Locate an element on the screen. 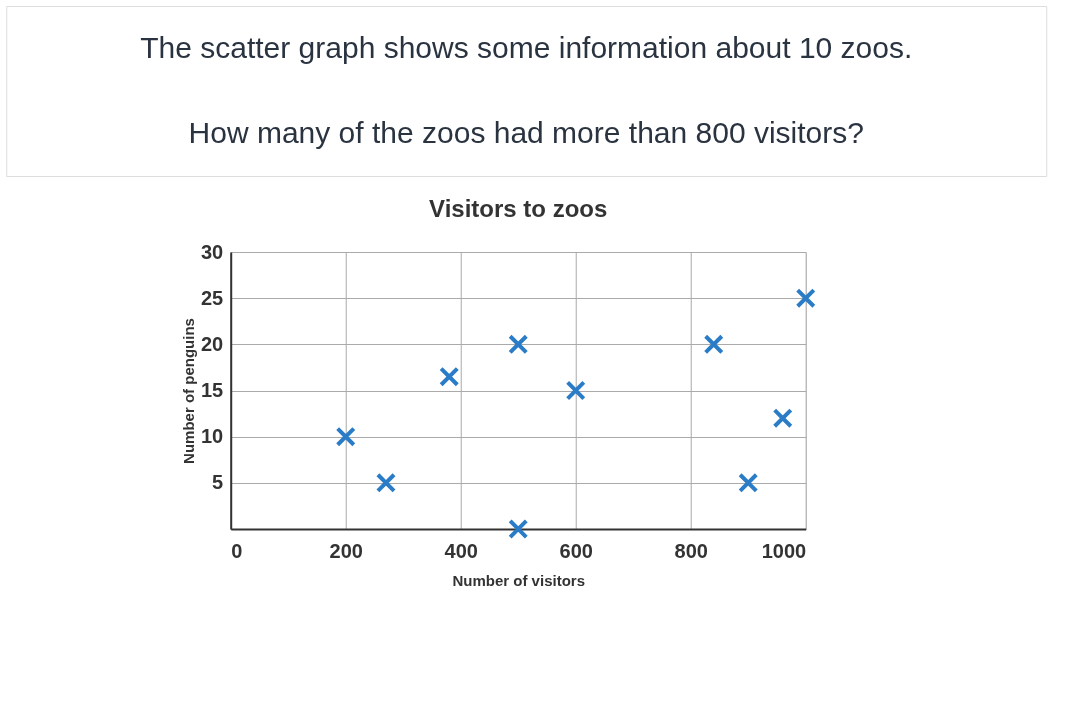  y-tick-label: 5 is located at coordinates (218, 482).